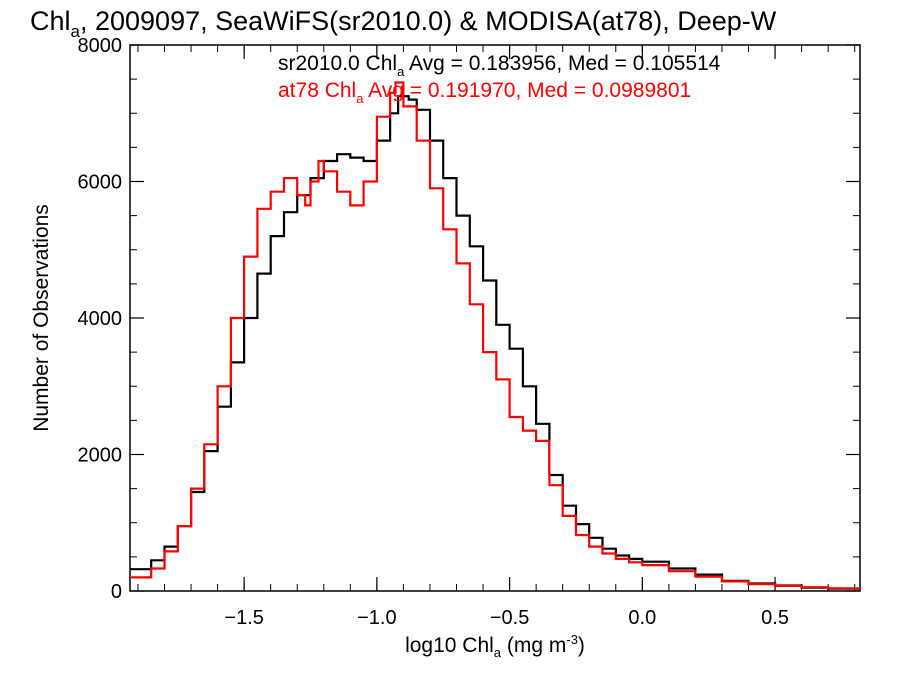 Image resolution: width=900 pixels, height=675 pixels. Describe the element at coordinates (100, 46) in the screenshot. I see `y-tick-label: 8000` at that location.